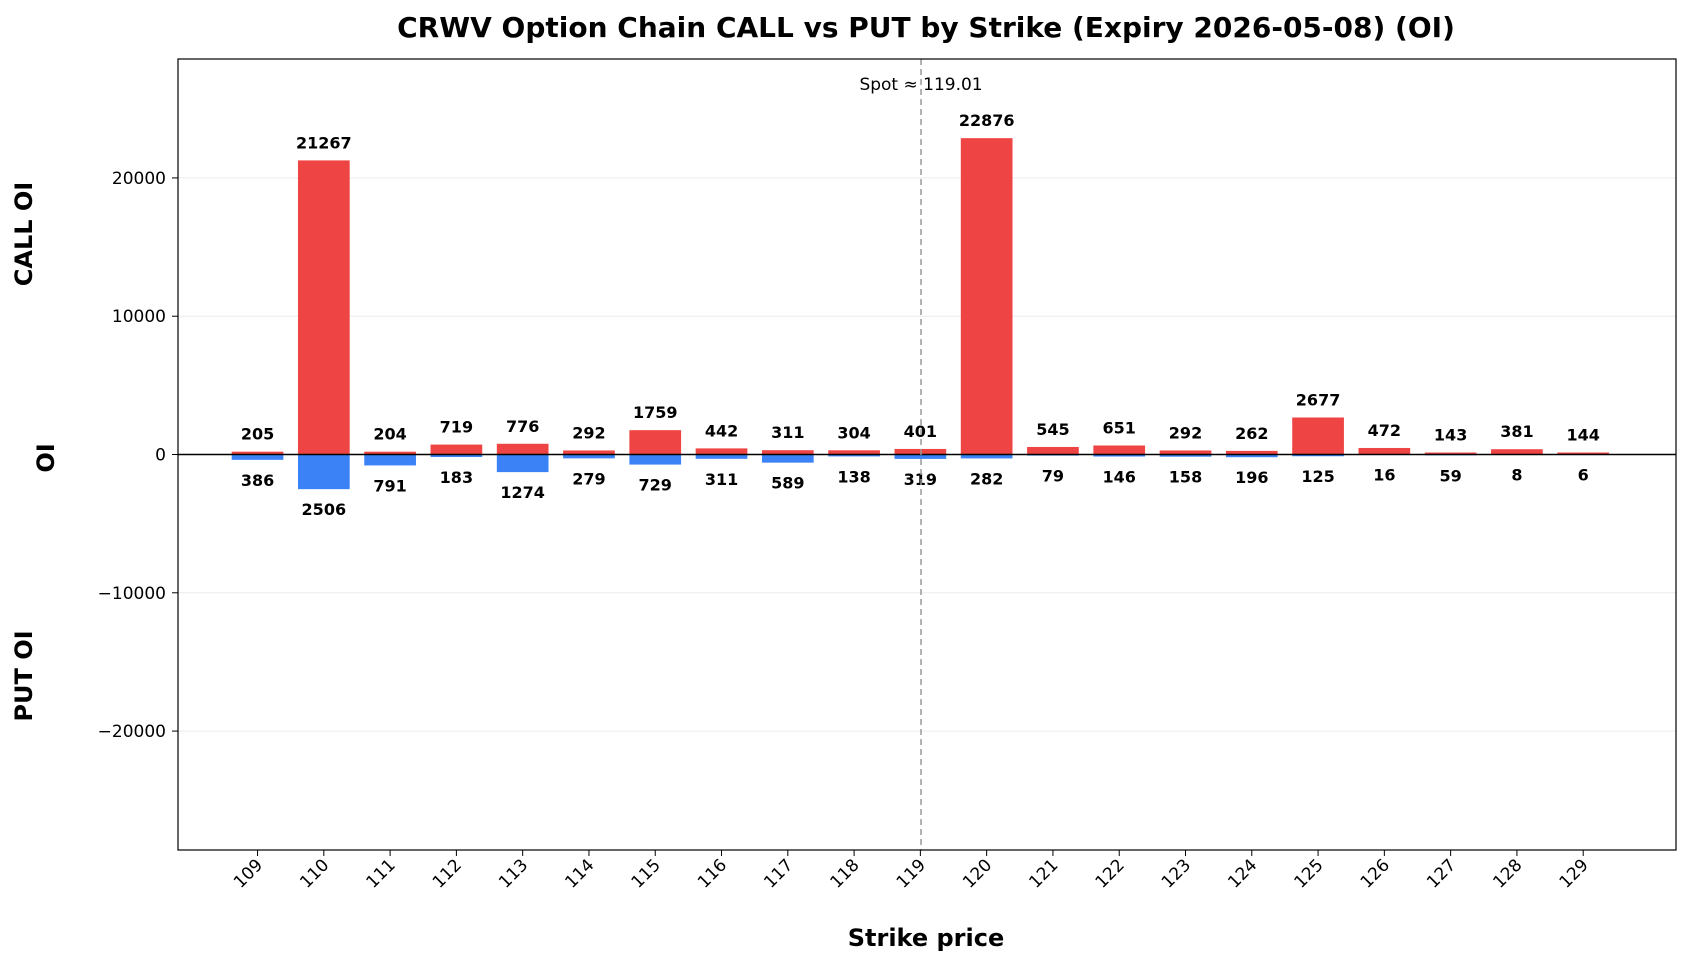 This screenshot has width=1685, height=964. I want to click on call-value-label: 1759, so click(655, 412).